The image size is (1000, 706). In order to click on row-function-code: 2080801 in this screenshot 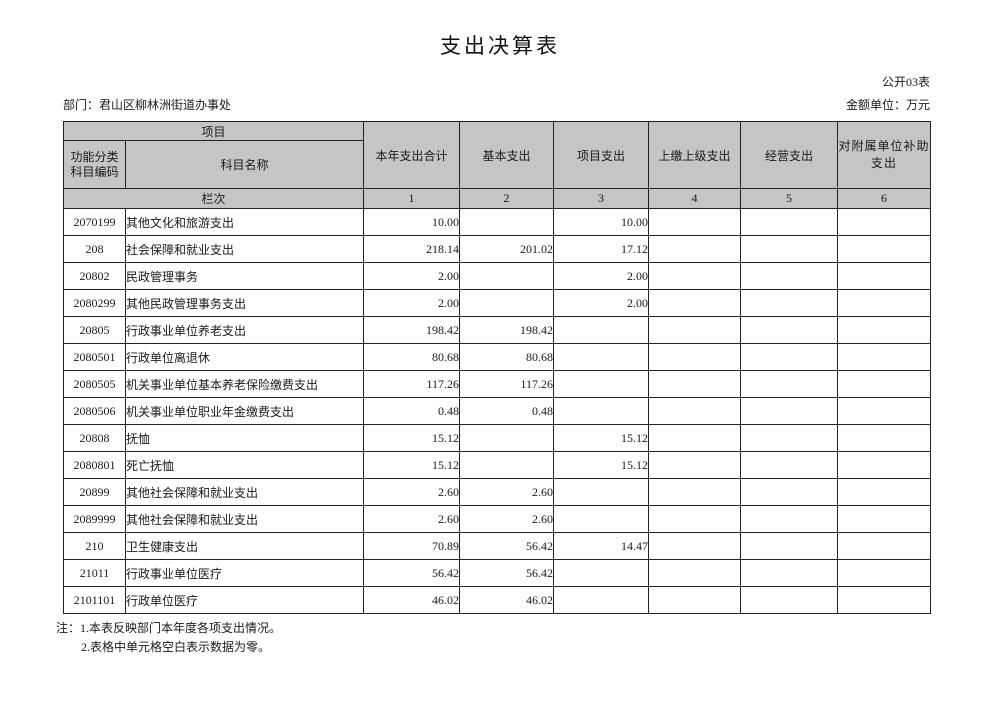, I will do `click(94, 465)`.